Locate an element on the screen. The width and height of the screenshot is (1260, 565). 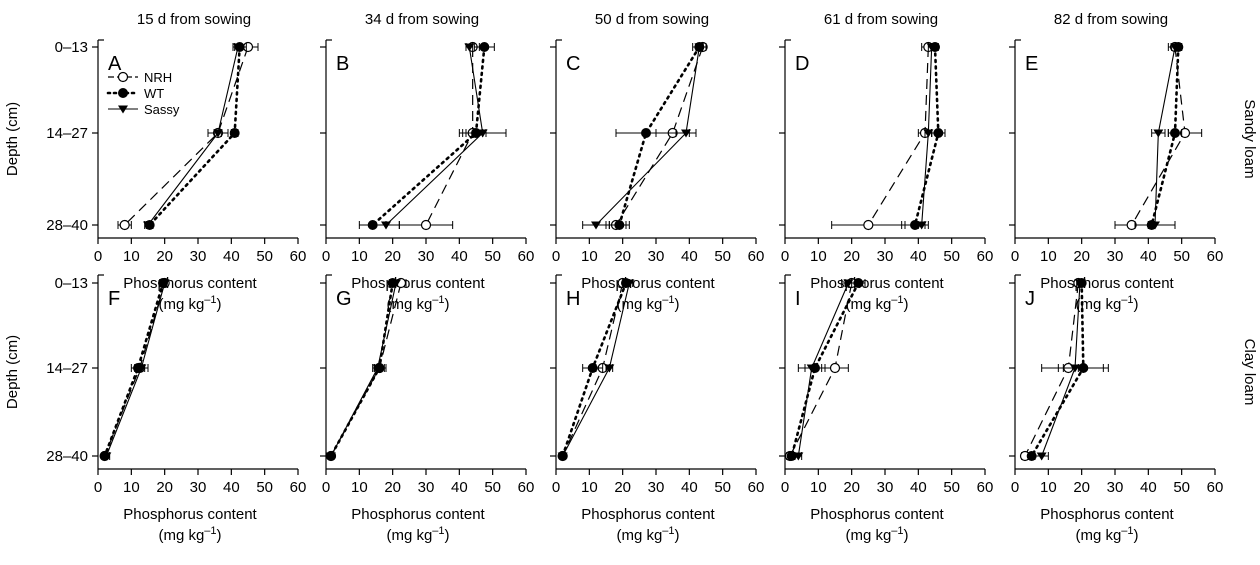
legend-label-nrh: NRH is located at coordinates (158, 77).